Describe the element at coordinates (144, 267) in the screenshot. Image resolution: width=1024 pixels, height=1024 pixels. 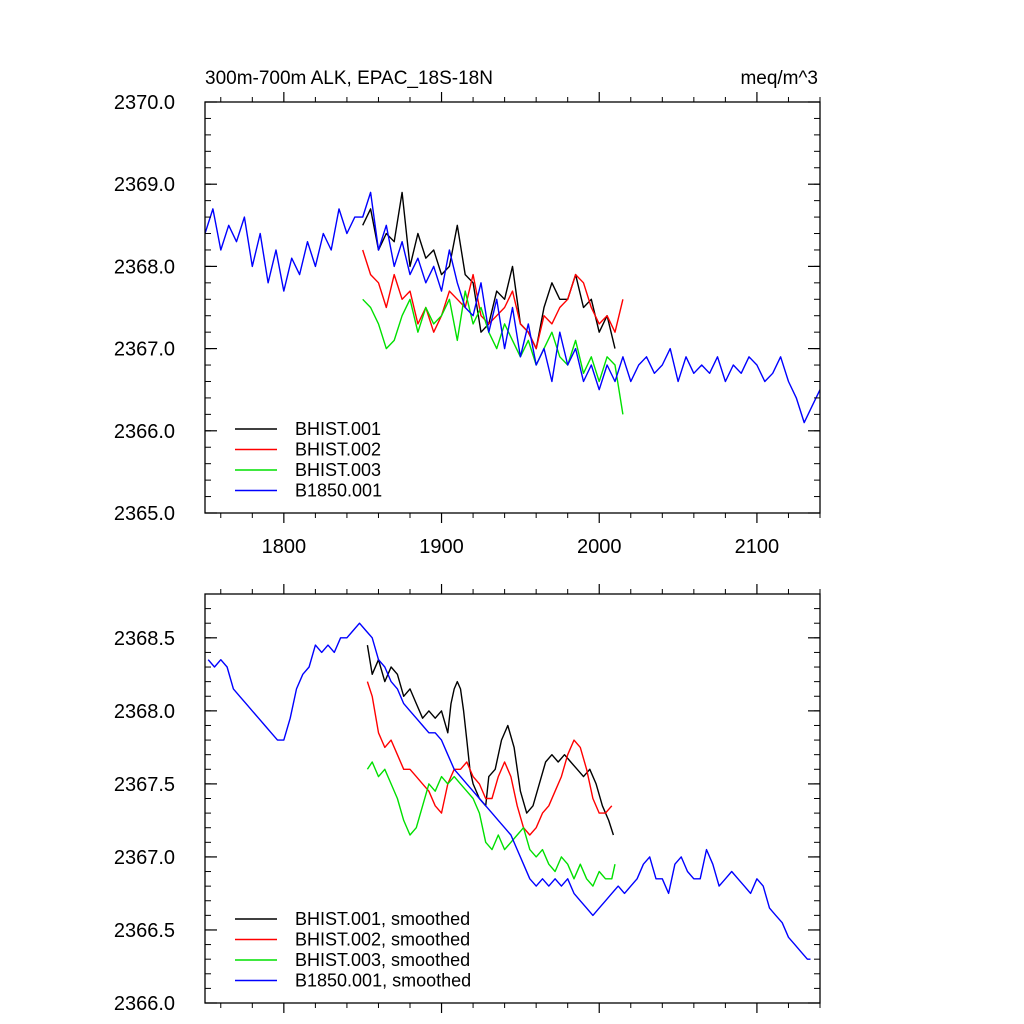
I see `y-tick-label: 2368.0` at that location.